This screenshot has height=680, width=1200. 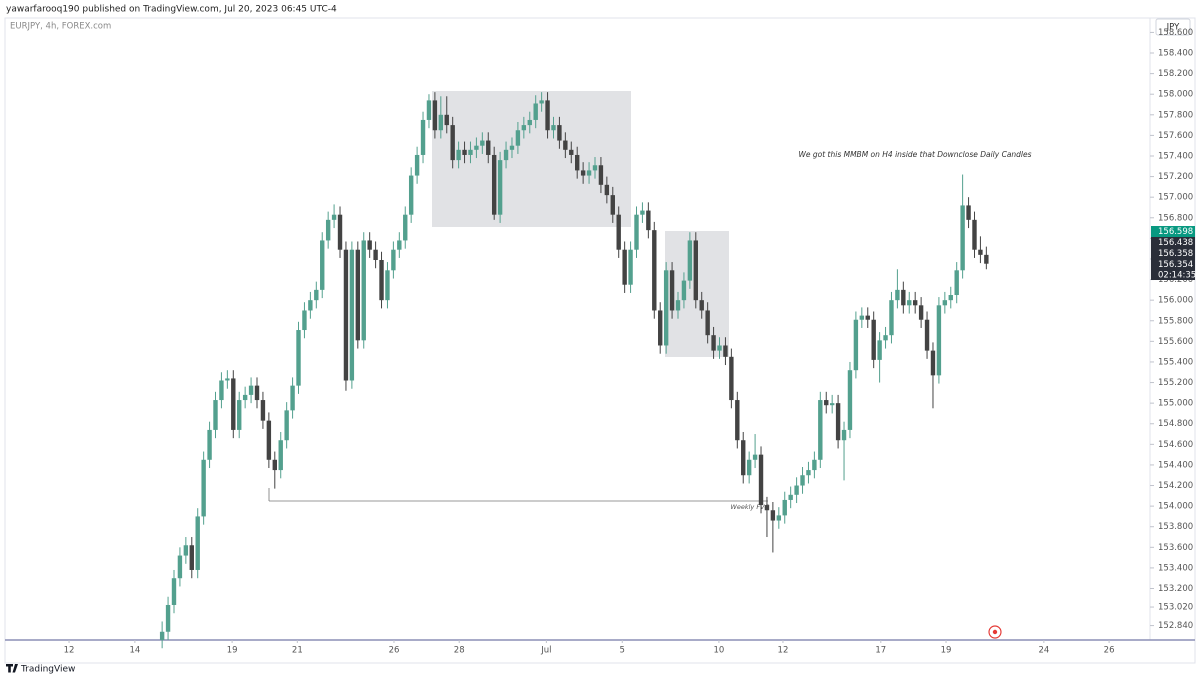 What do you see at coordinates (12, 668) in the screenshot?
I see `brand-logo` at bounding box center [12, 668].